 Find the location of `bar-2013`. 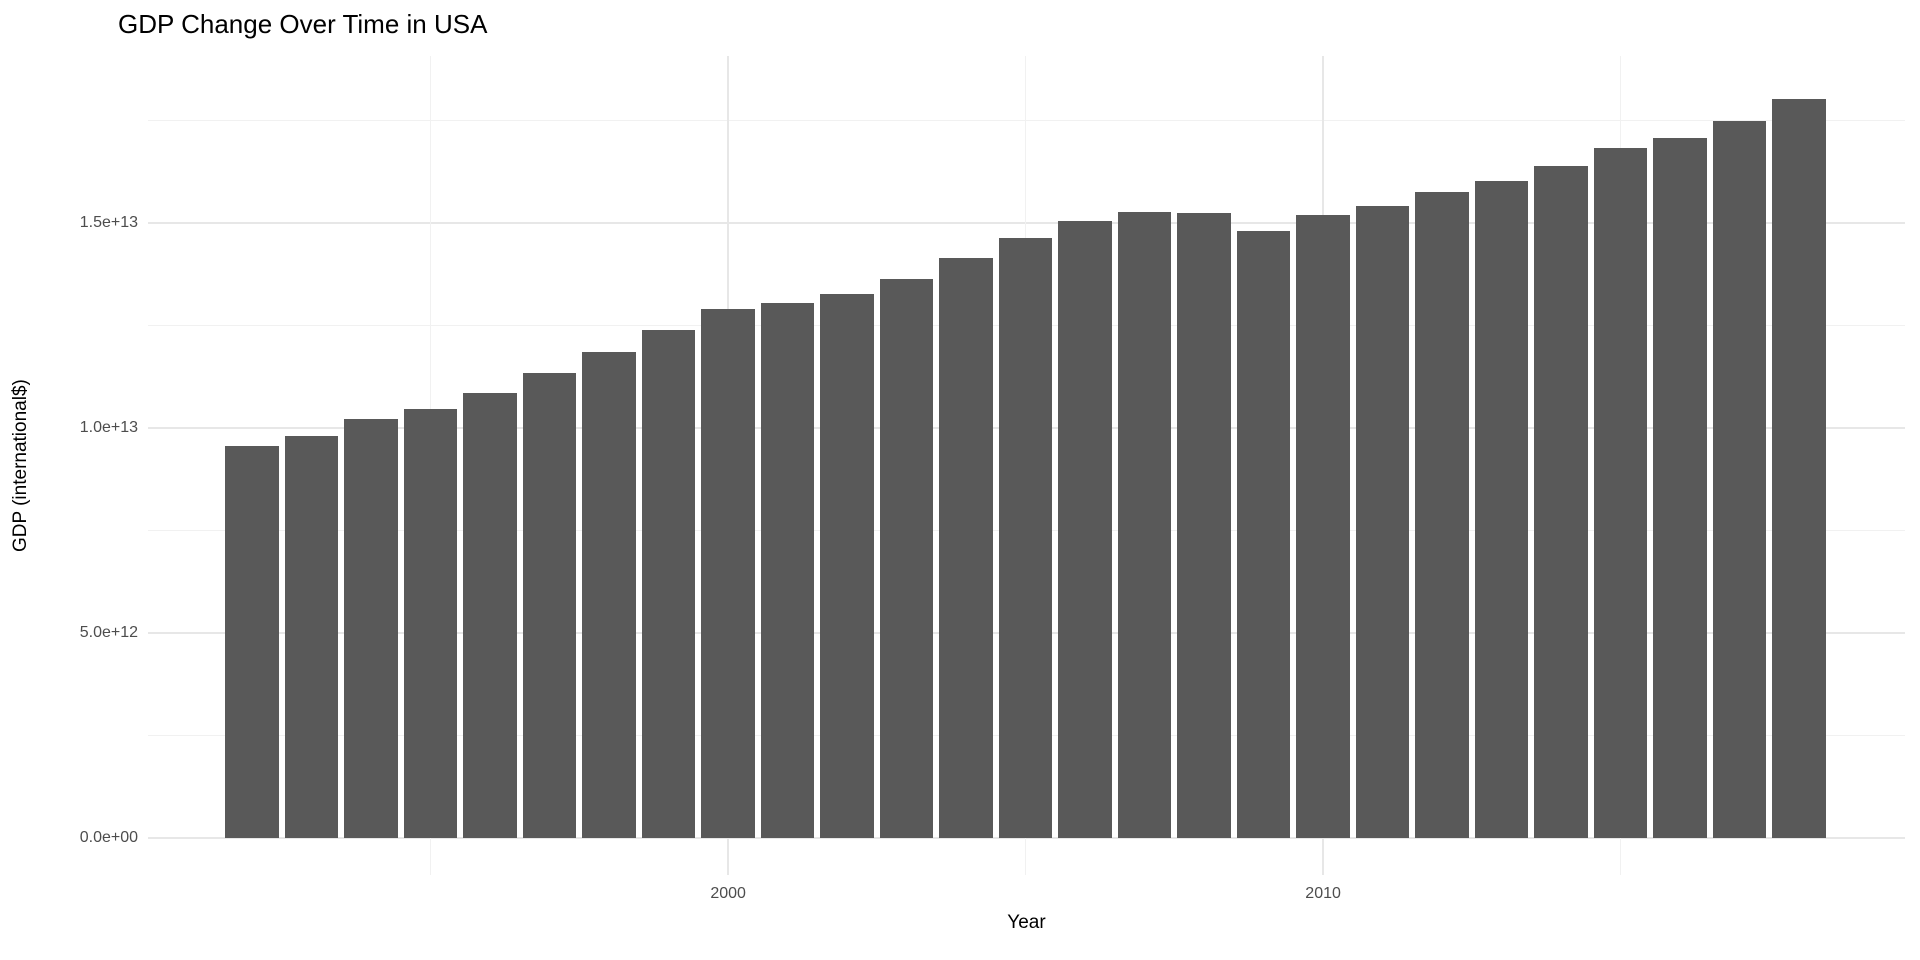

bar-2013 is located at coordinates (1501, 510).